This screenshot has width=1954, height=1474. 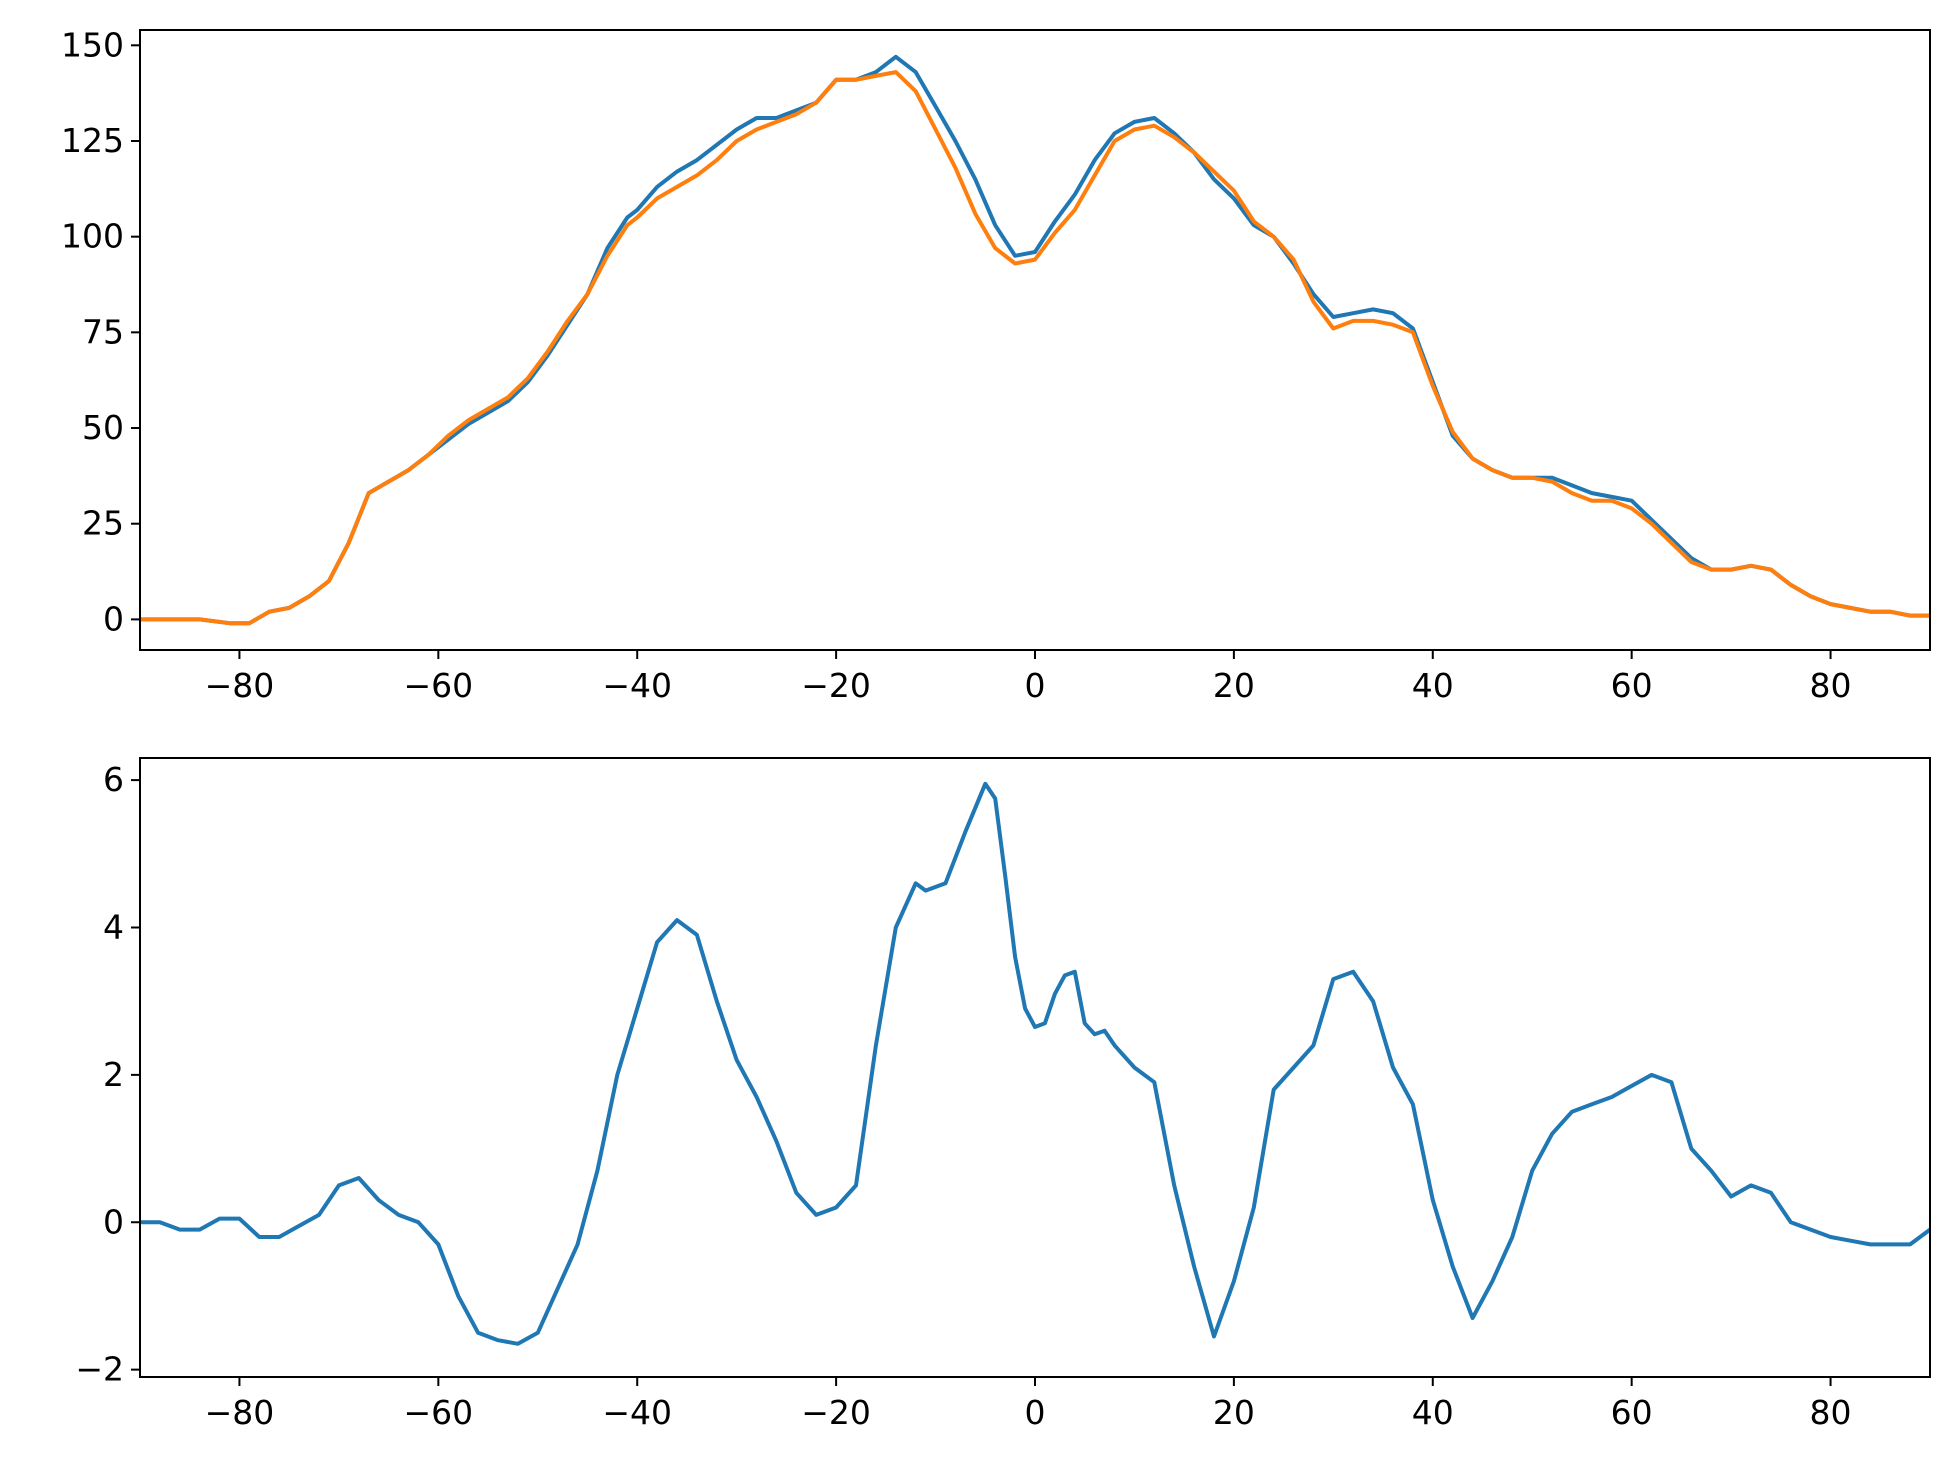 I want to click on y-tick-label: 125, so click(x=92, y=140).